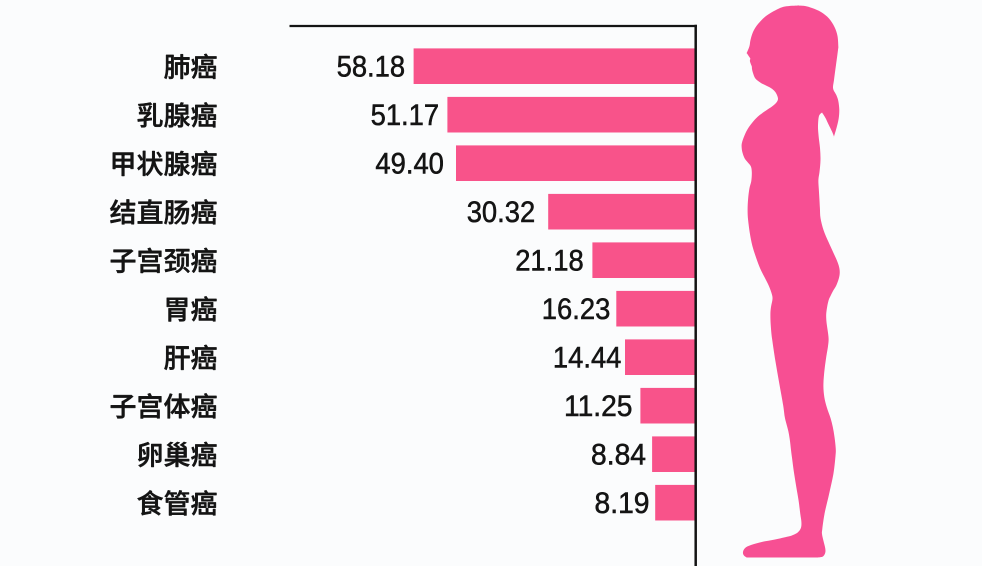 Image resolution: width=982 pixels, height=566 pixels. What do you see at coordinates (622, 503) in the screenshot?
I see `svg-text: 8.19` at bounding box center [622, 503].